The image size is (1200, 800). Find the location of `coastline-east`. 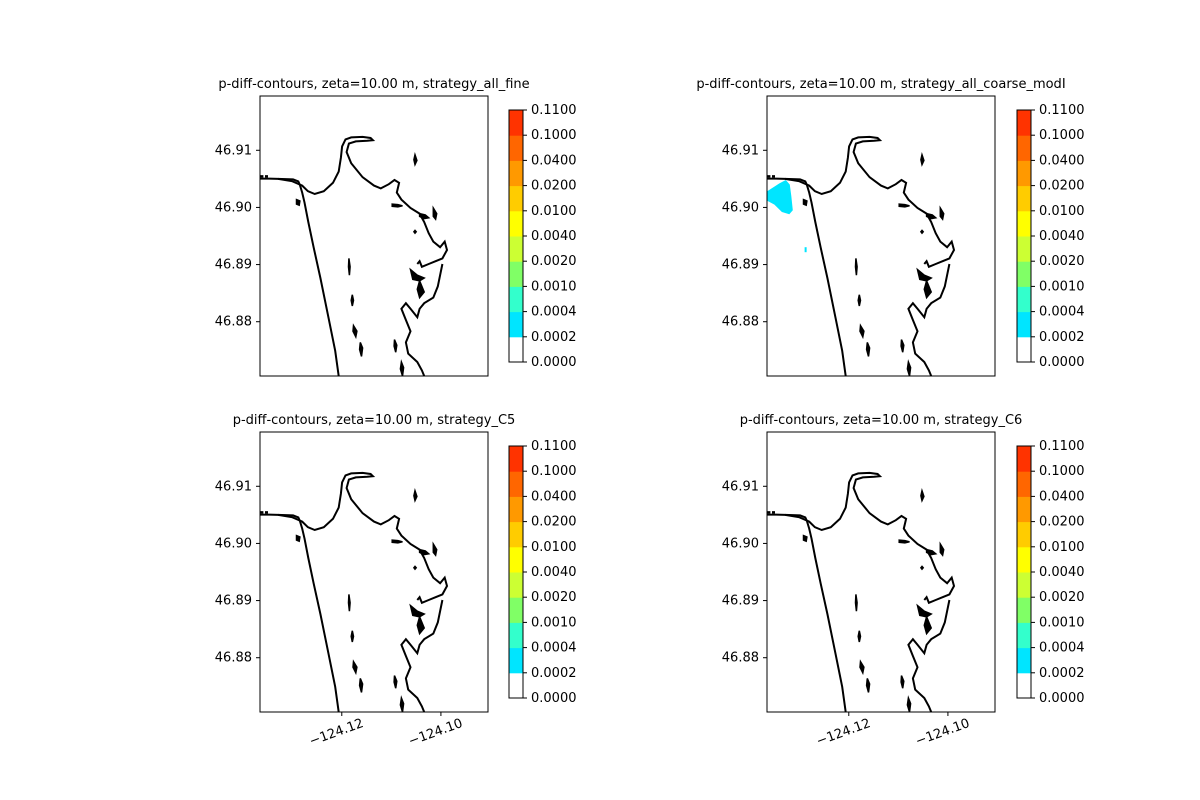

coastline-east is located at coordinates (929, 655).